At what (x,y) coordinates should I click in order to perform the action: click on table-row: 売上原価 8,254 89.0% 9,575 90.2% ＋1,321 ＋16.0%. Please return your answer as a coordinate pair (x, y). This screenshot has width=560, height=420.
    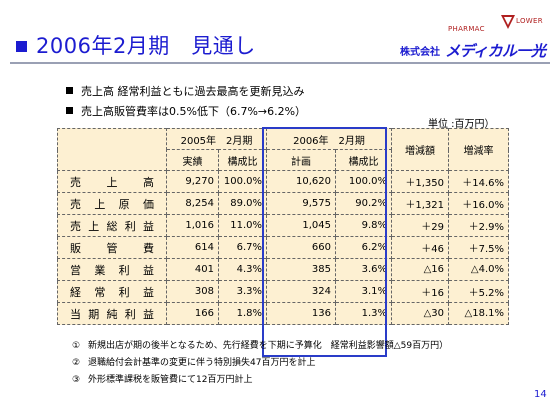
    Looking at the image, I should click on (283, 203).